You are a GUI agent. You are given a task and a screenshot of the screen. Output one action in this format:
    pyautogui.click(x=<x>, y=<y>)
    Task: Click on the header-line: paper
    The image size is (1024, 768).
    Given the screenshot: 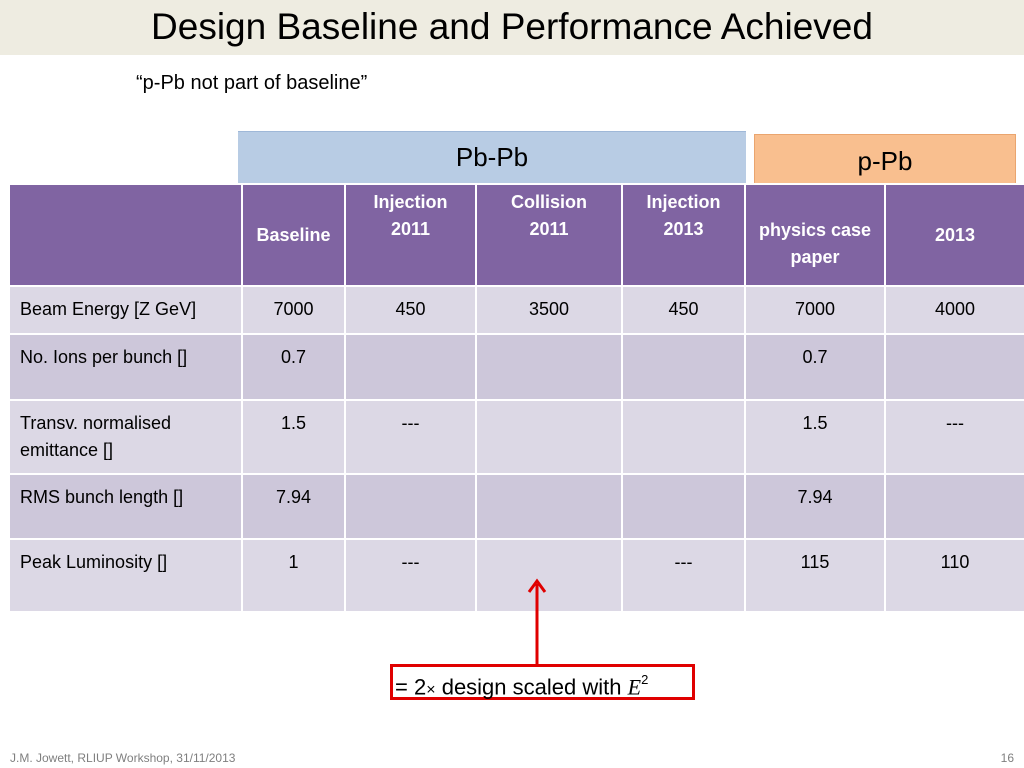 What is the action you would take?
    pyautogui.click(x=815, y=257)
    